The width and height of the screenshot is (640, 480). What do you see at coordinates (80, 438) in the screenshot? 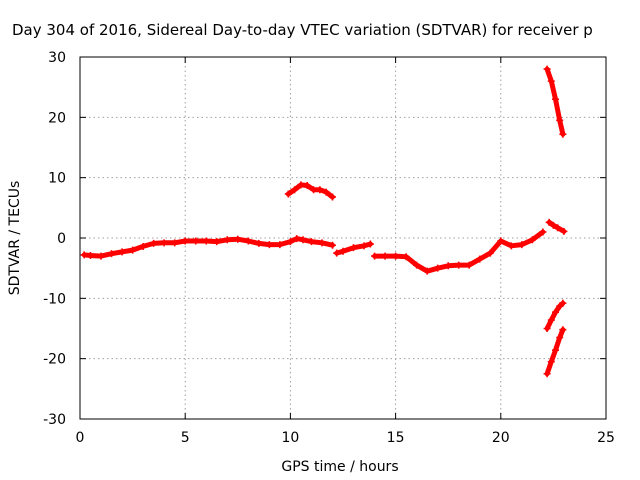
I see `x-tick-label: 0` at bounding box center [80, 438].